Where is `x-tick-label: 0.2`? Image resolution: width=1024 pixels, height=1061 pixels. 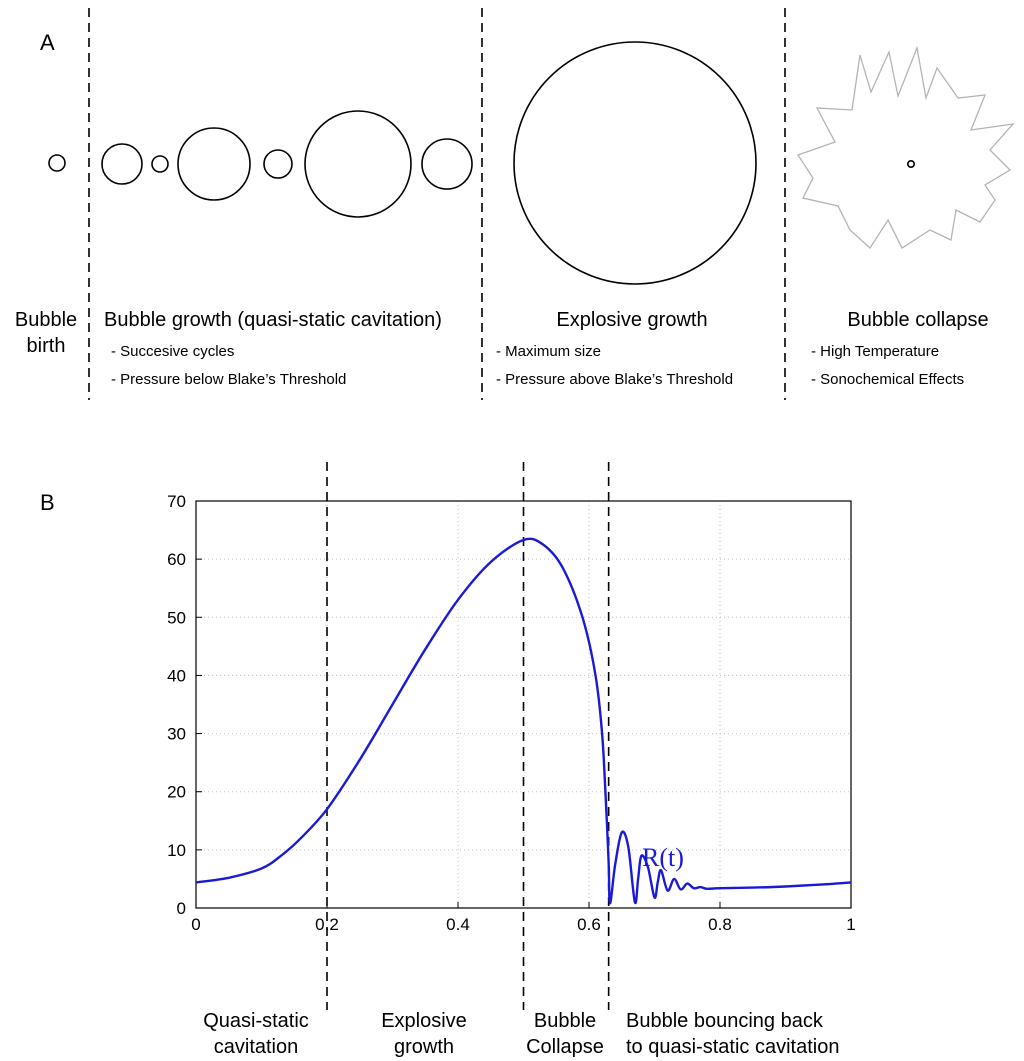 x-tick-label: 0.2 is located at coordinates (327, 924).